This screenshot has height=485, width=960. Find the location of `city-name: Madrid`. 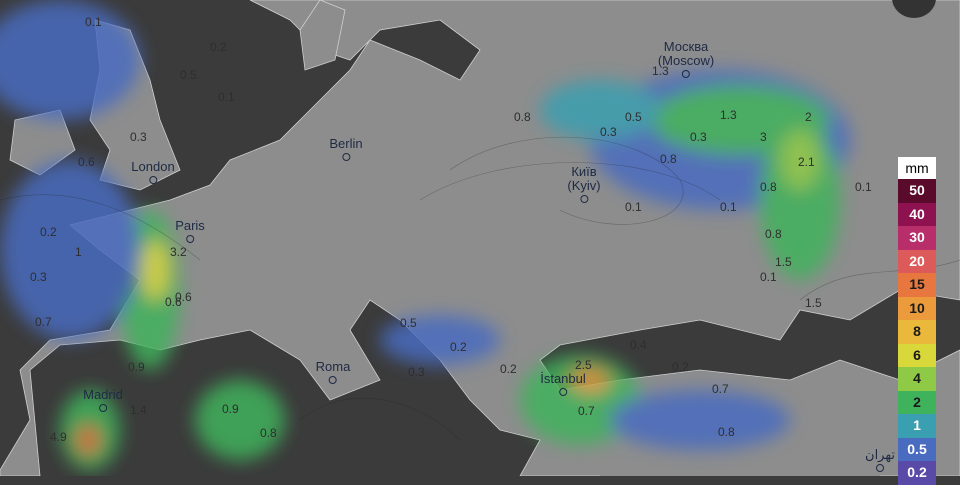

city-name: Madrid is located at coordinates (103, 394).